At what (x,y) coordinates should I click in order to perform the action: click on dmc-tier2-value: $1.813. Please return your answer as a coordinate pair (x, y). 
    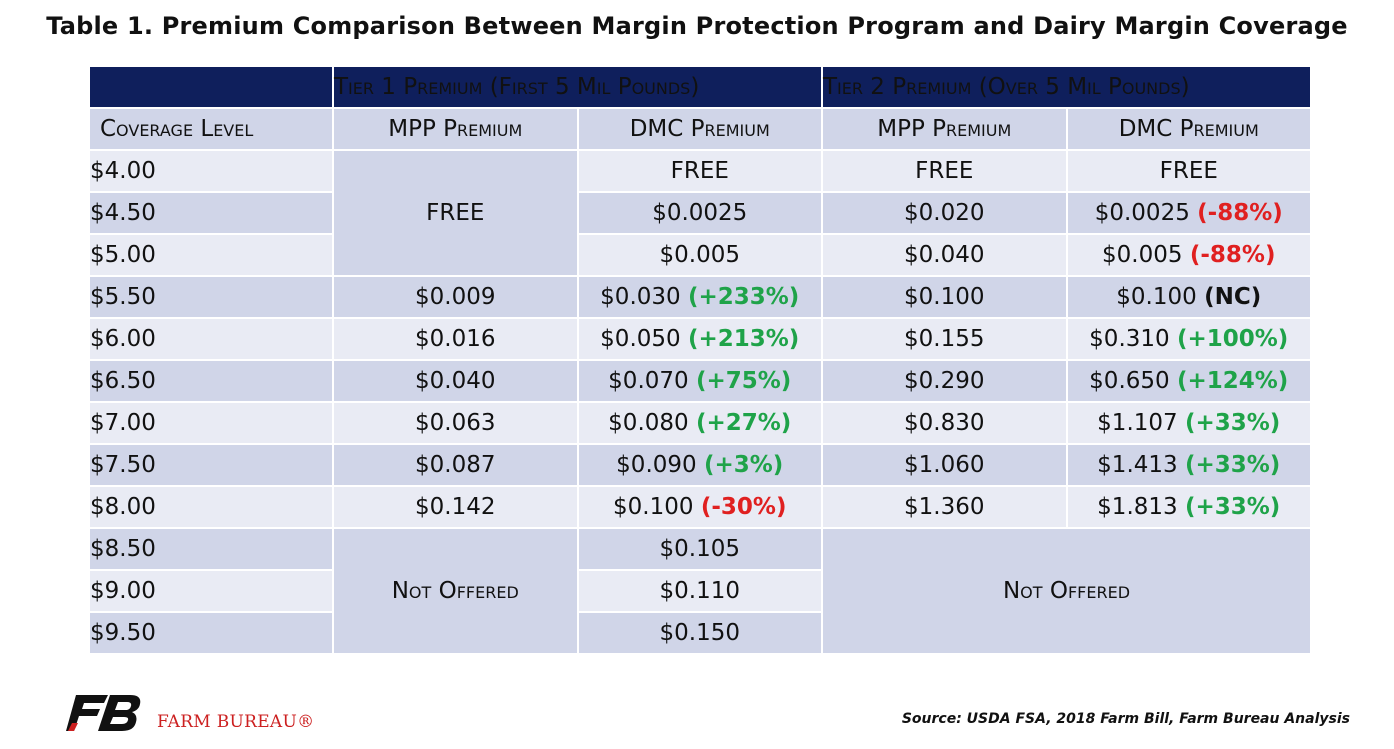
    Looking at the image, I should click on (1137, 507).